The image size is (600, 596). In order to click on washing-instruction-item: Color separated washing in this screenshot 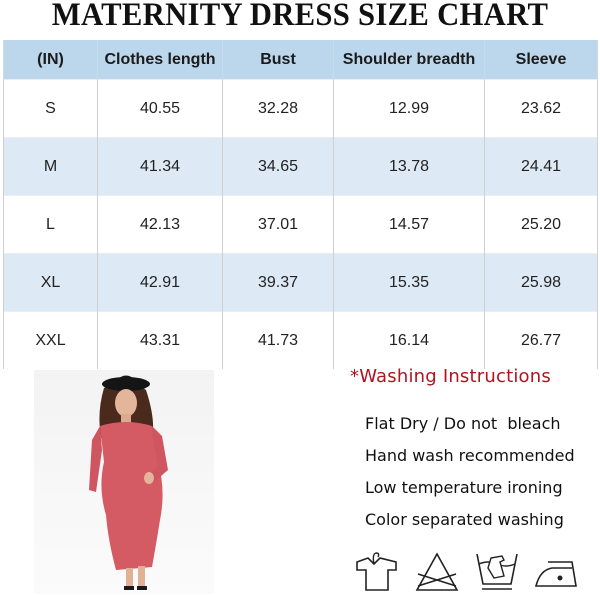, I will do `click(464, 519)`.